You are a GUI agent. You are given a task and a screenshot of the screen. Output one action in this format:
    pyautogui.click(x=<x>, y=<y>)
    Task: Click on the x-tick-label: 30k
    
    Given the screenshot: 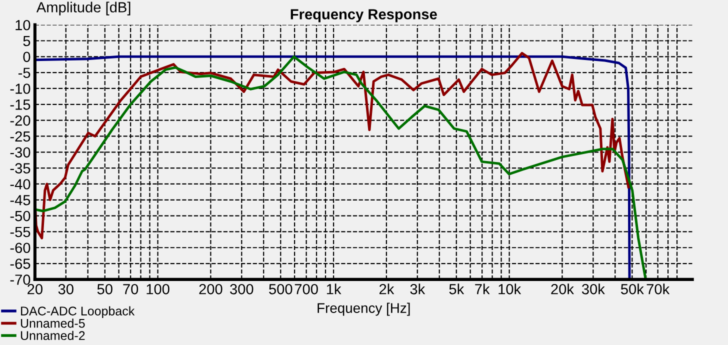 What is the action you would take?
    pyautogui.click(x=593, y=289)
    